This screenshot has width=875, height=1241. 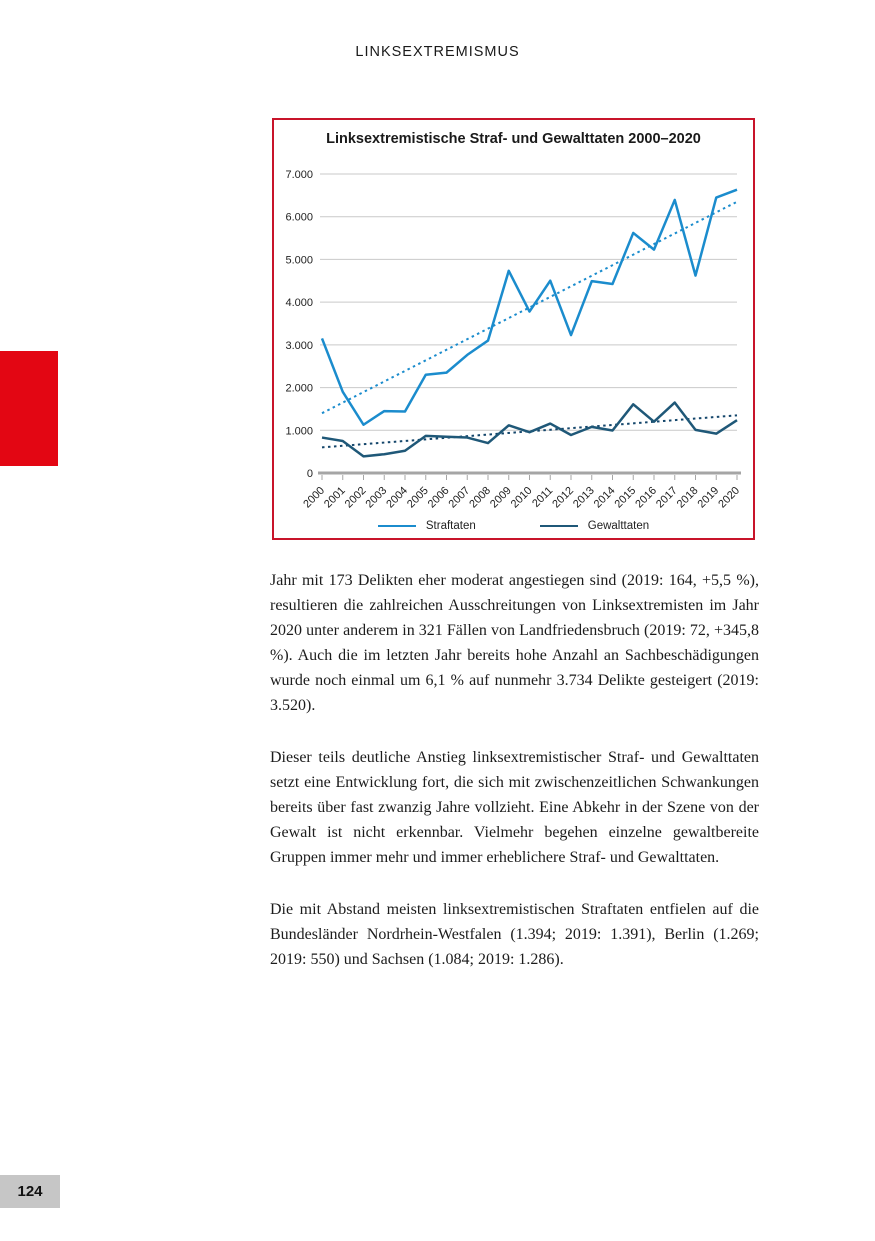 I want to click on chart-legend: Straftaten Gewalttaten, so click(x=513, y=526).